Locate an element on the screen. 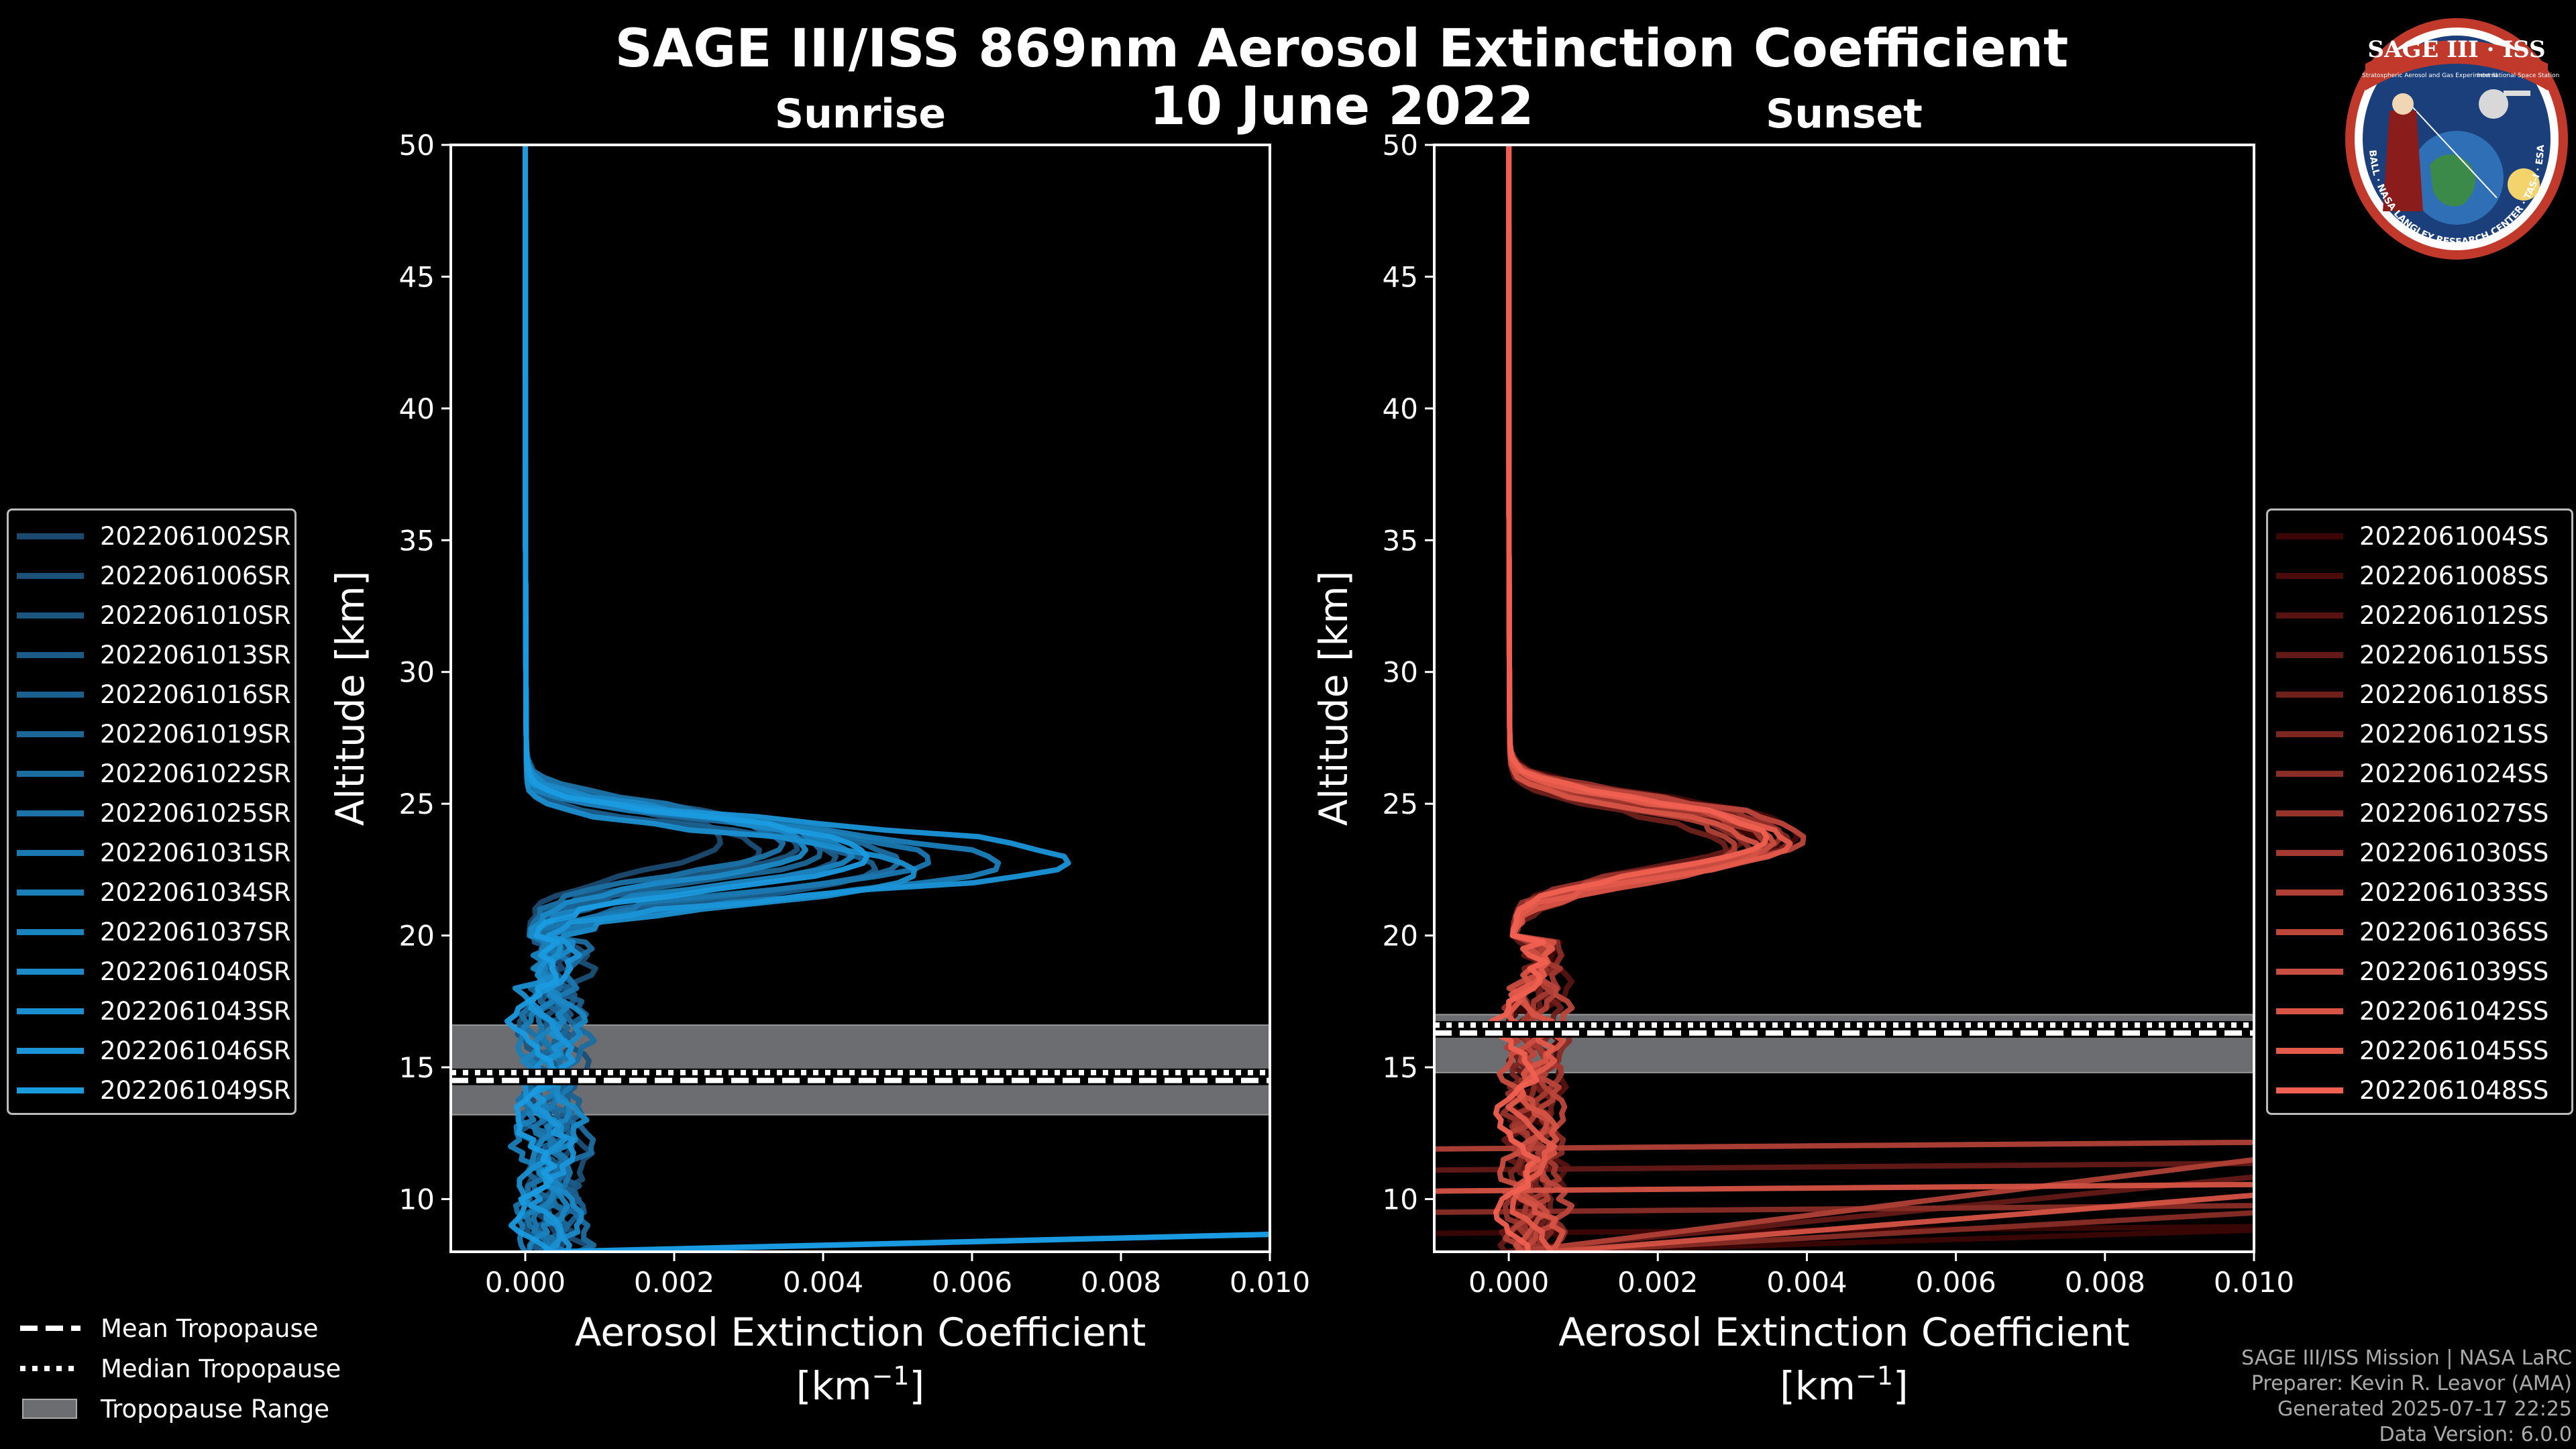 This screenshot has height=1449, width=2576. sunrise-ytick-label: 25 is located at coordinates (417, 804).